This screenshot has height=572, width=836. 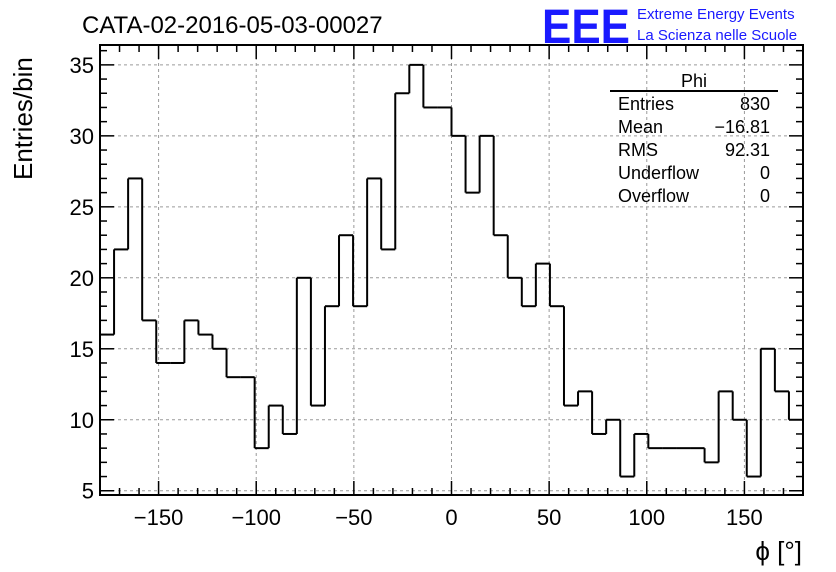 I want to click on x-tick-label: 150, so click(x=744, y=517).